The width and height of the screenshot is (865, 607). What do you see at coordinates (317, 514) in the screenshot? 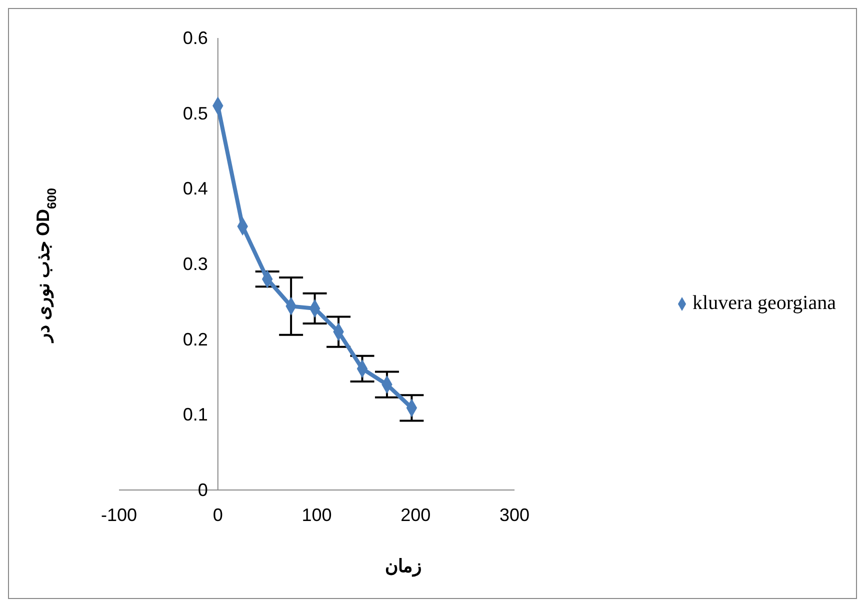
I see `x-tick-label: 100` at bounding box center [317, 514].